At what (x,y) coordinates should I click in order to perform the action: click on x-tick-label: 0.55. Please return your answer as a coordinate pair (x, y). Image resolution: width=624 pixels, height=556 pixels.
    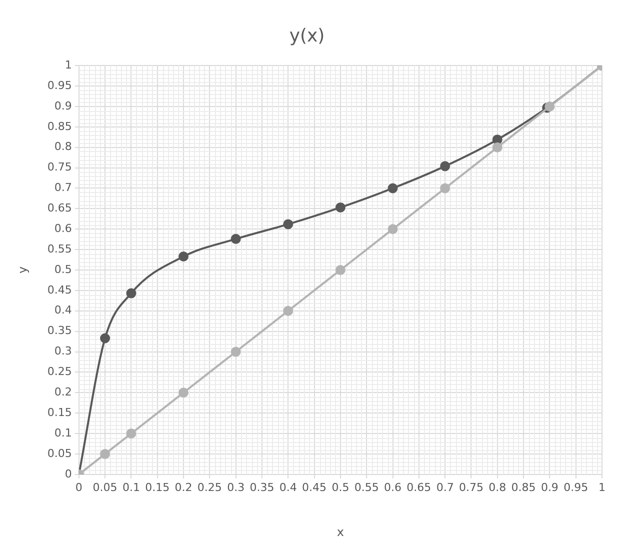
    Looking at the image, I should click on (366, 487).